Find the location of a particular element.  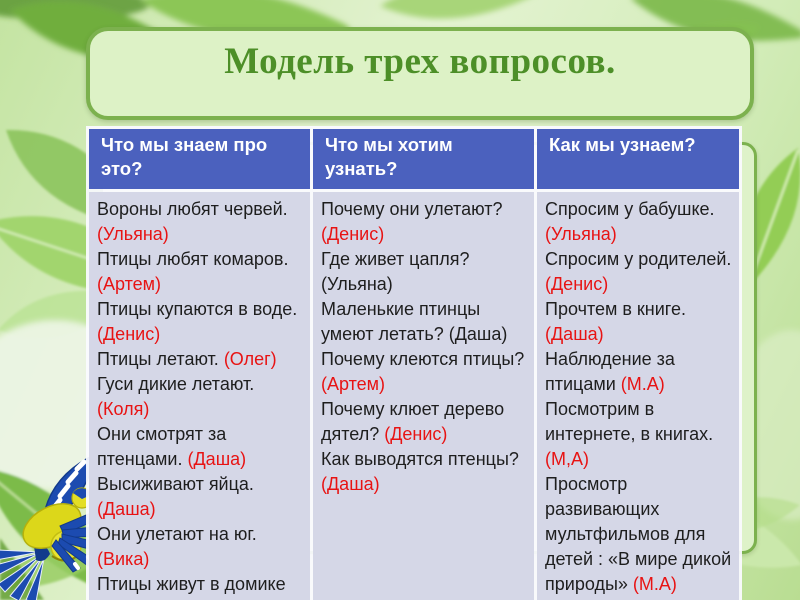

table-sentence: Спросим у бабушке. (Ульяна) is located at coordinates (630, 221).